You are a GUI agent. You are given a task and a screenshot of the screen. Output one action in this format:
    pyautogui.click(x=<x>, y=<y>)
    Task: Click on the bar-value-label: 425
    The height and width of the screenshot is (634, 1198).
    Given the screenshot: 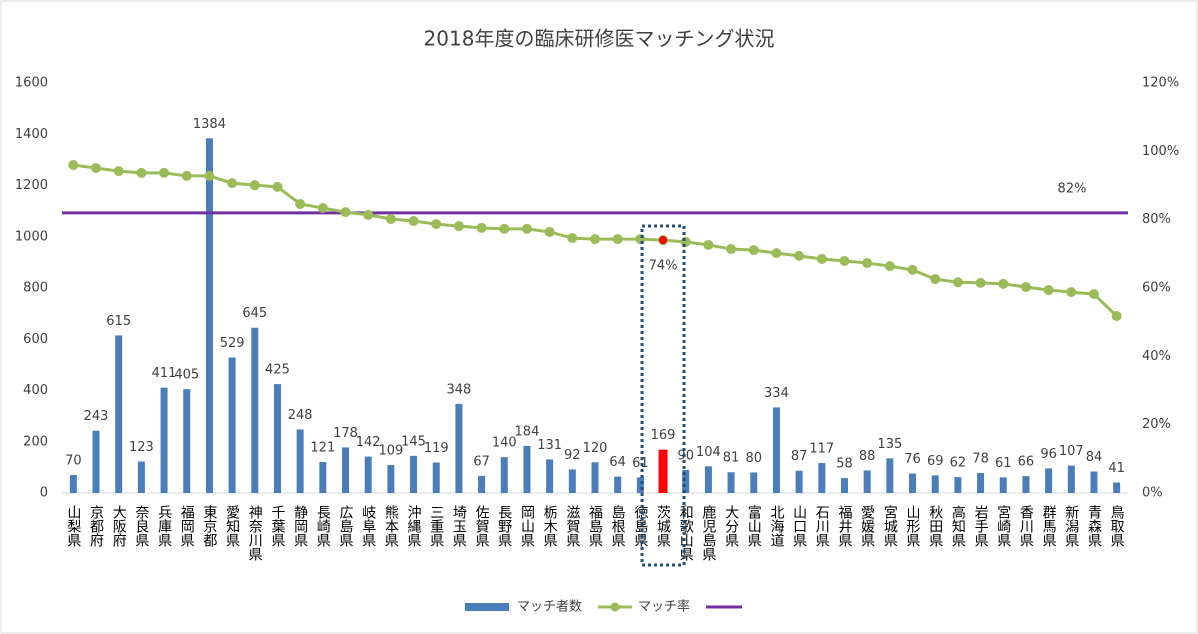 What is the action you would take?
    pyautogui.click(x=277, y=370)
    